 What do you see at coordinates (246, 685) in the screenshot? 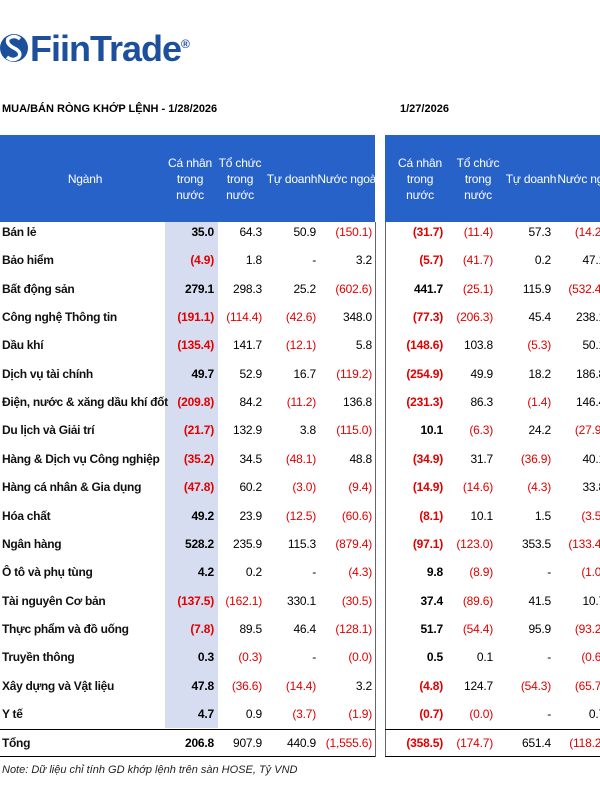
I see `table-cell: (36.6)` at bounding box center [246, 685].